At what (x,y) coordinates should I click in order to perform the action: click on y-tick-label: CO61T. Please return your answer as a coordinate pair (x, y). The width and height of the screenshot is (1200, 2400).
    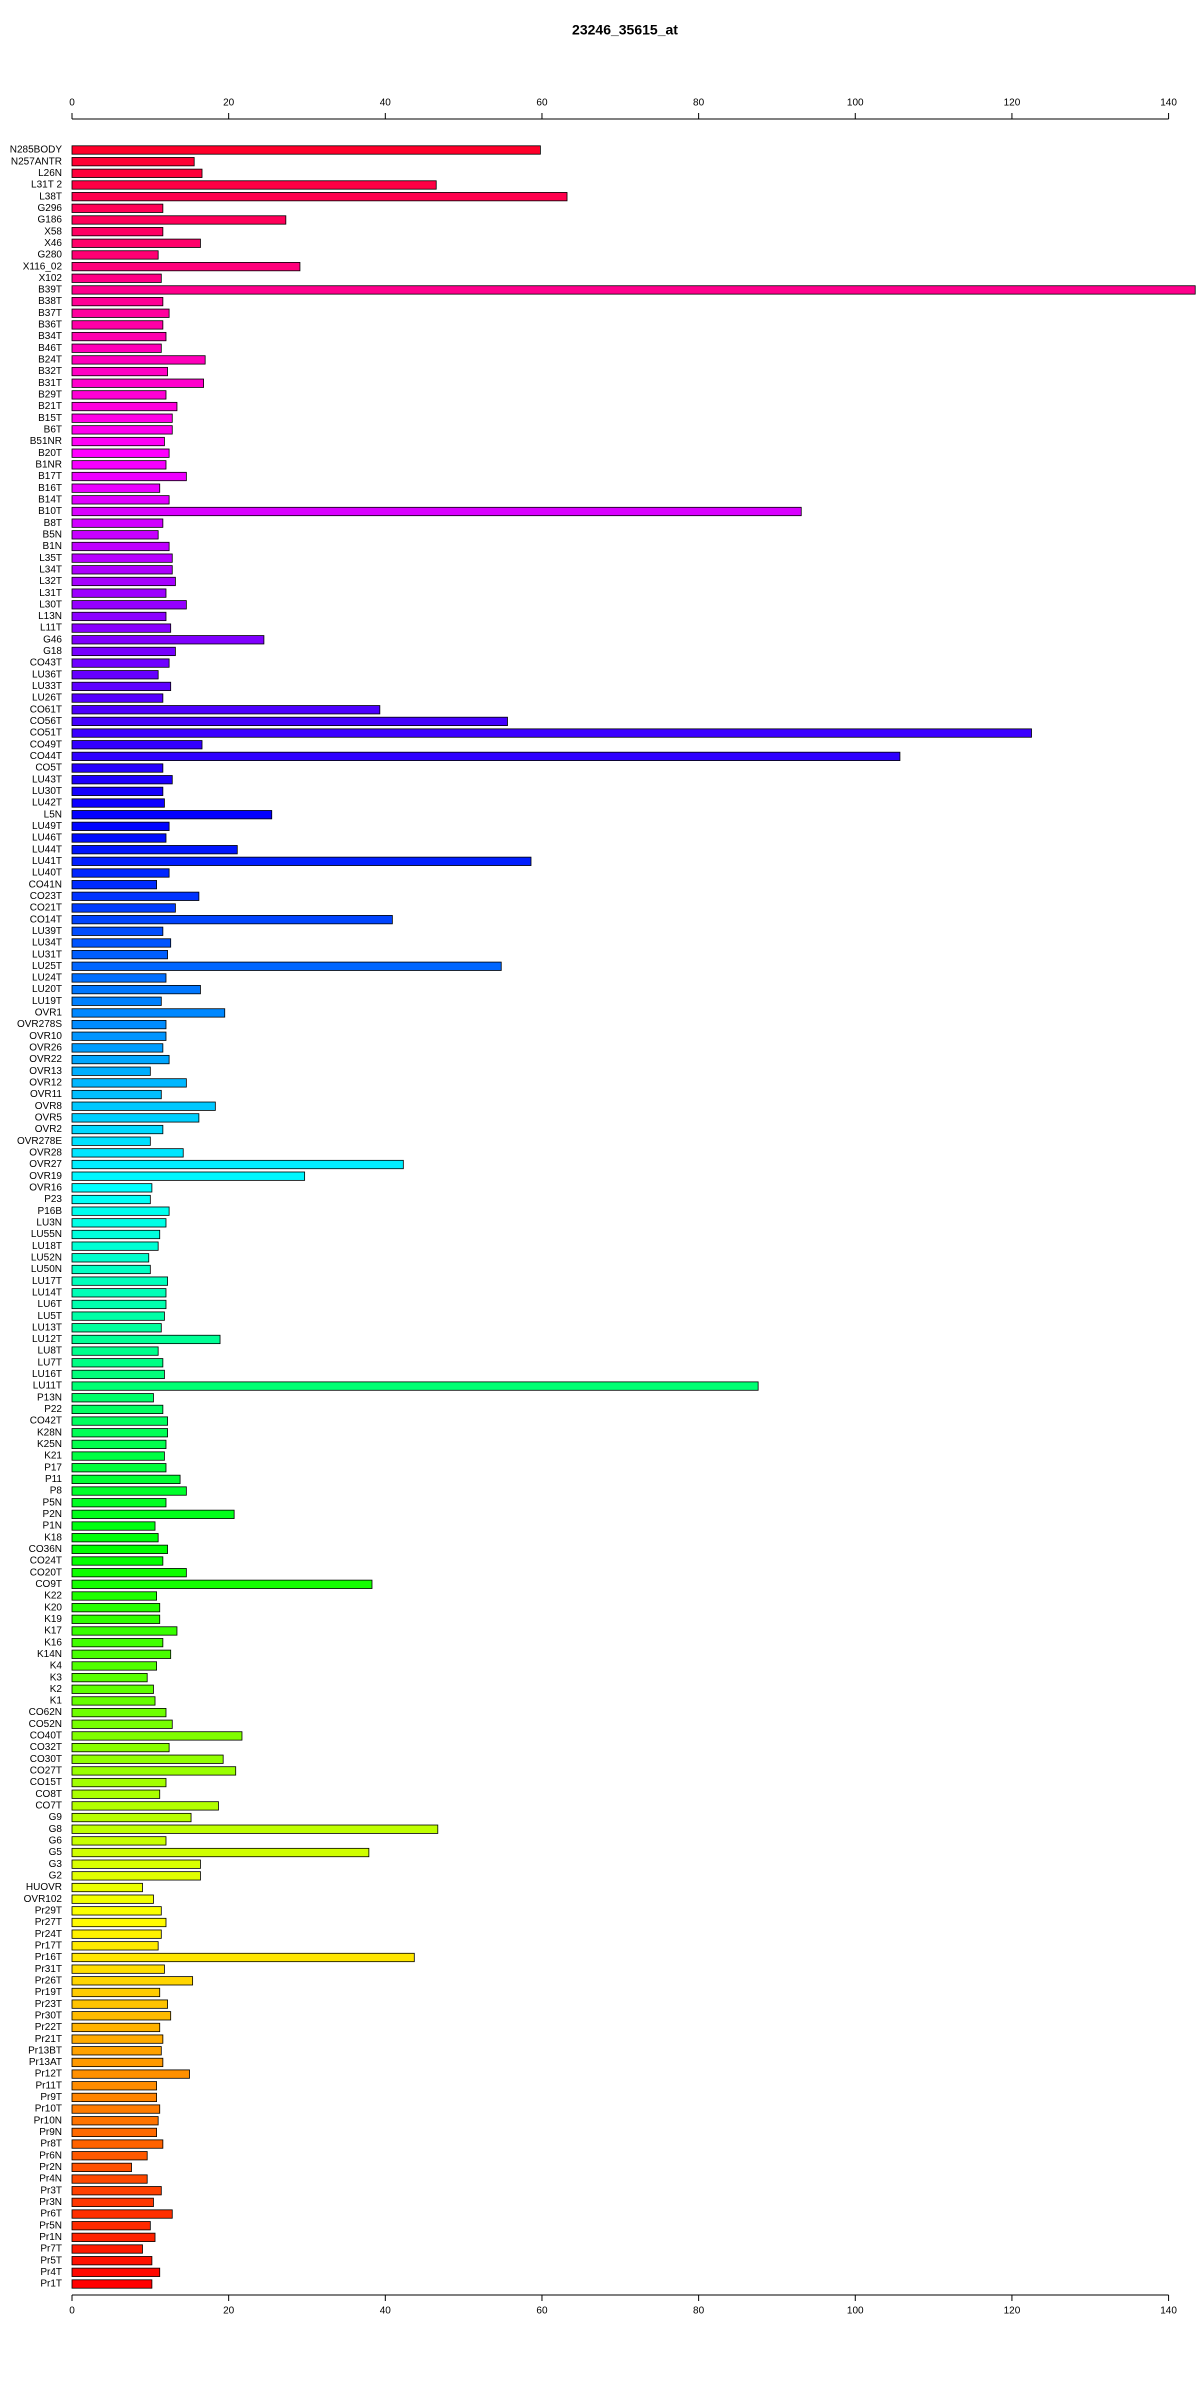
    Looking at the image, I should click on (46, 709).